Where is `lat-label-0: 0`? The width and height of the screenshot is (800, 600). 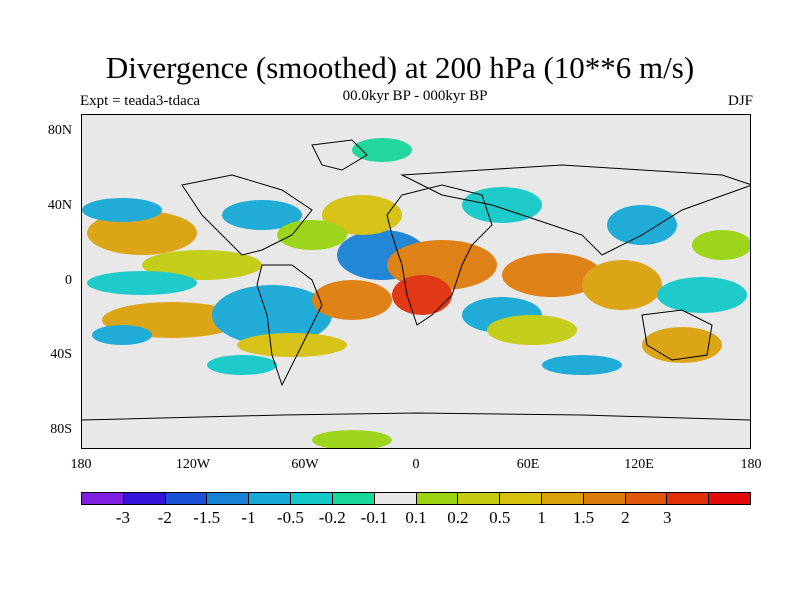
lat-label-0: 0 is located at coordinates (68, 280).